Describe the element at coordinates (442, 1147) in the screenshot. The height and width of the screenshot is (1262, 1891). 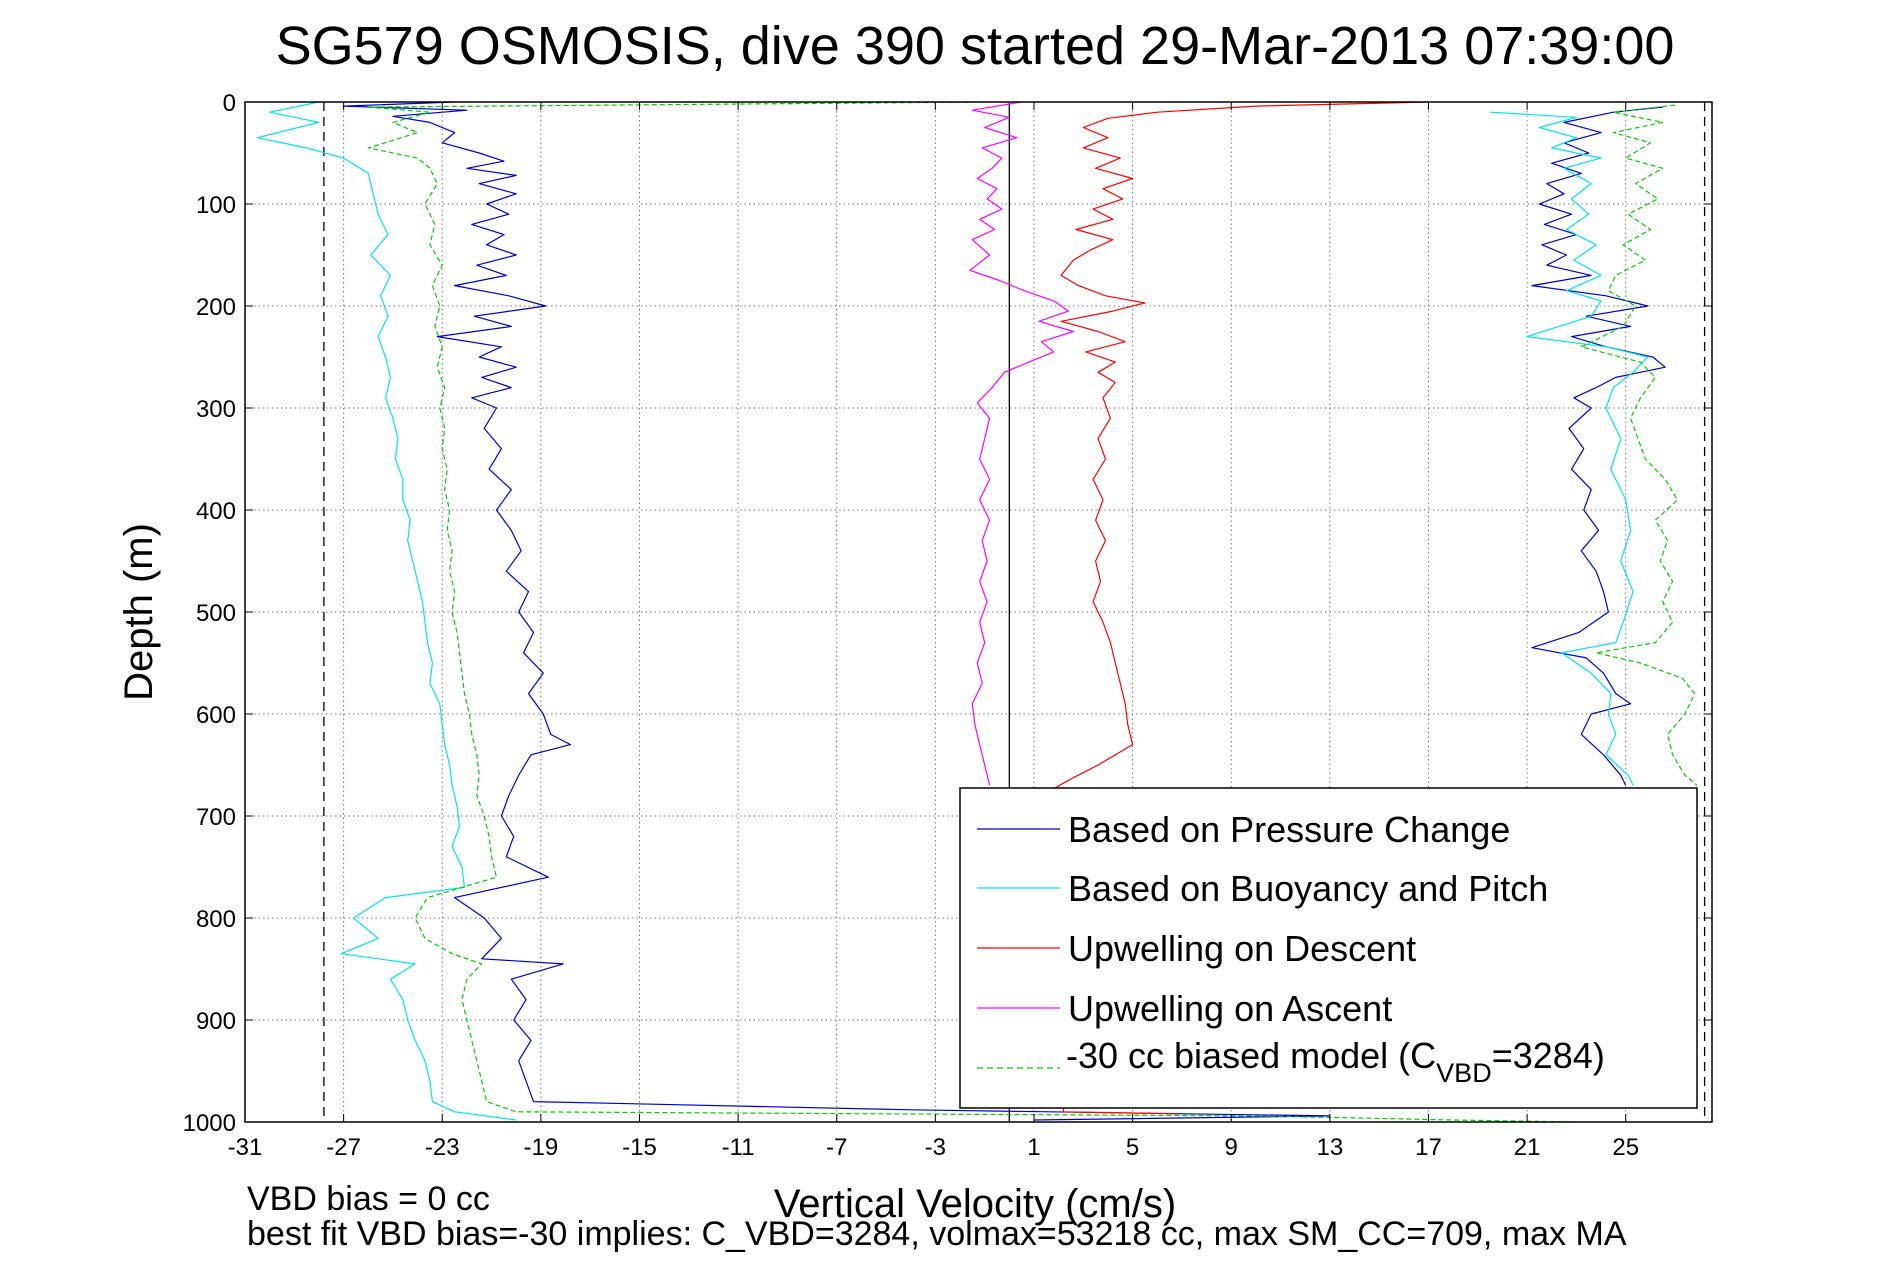
I see `x-tick-label: -23` at that location.